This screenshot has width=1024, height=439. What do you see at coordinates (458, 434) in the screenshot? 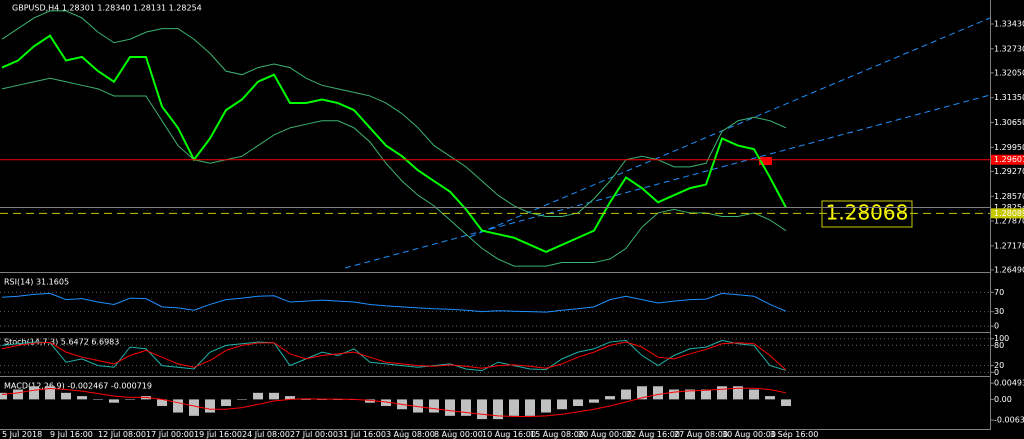
I see `x-tick-label: 8 Aug 00:00` at bounding box center [458, 434].